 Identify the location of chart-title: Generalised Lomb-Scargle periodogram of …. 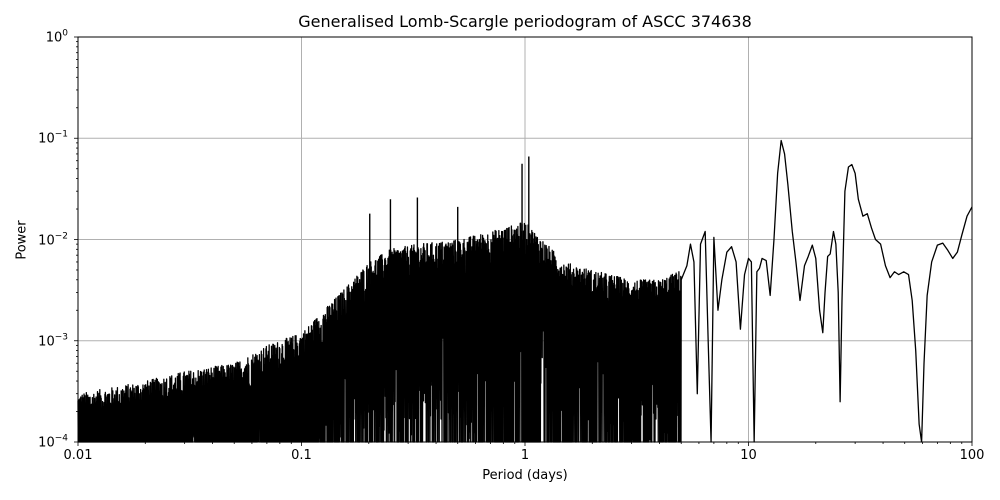
(525, 21).